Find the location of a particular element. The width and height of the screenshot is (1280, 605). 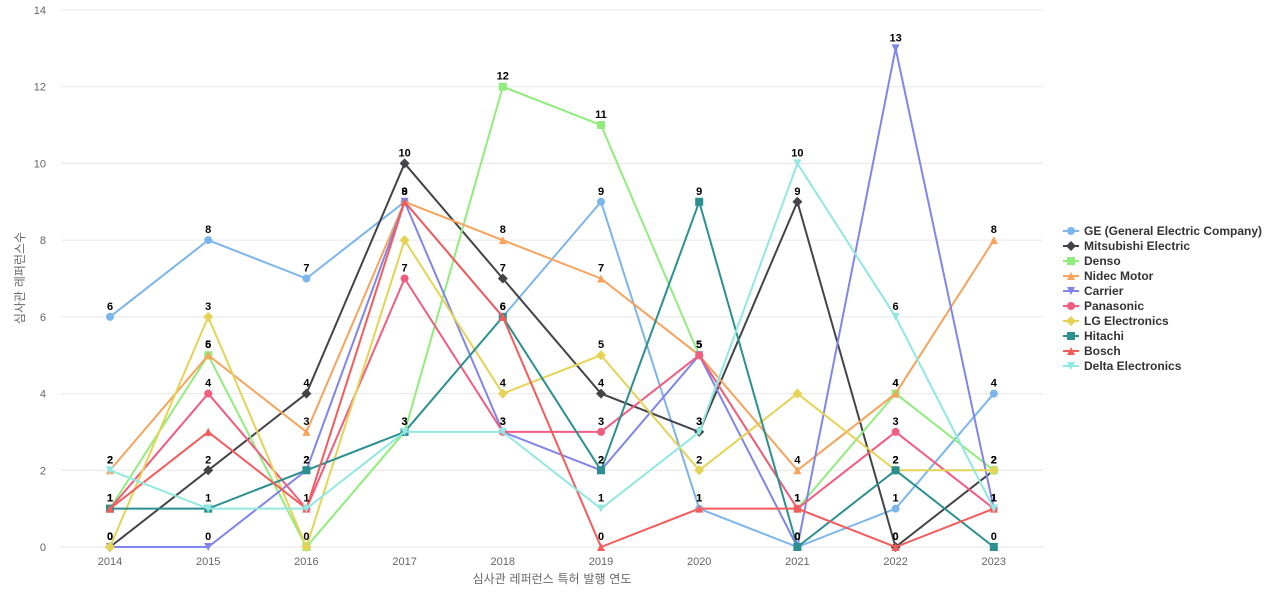

y-tick-label: 12 is located at coordinates (40, 88).